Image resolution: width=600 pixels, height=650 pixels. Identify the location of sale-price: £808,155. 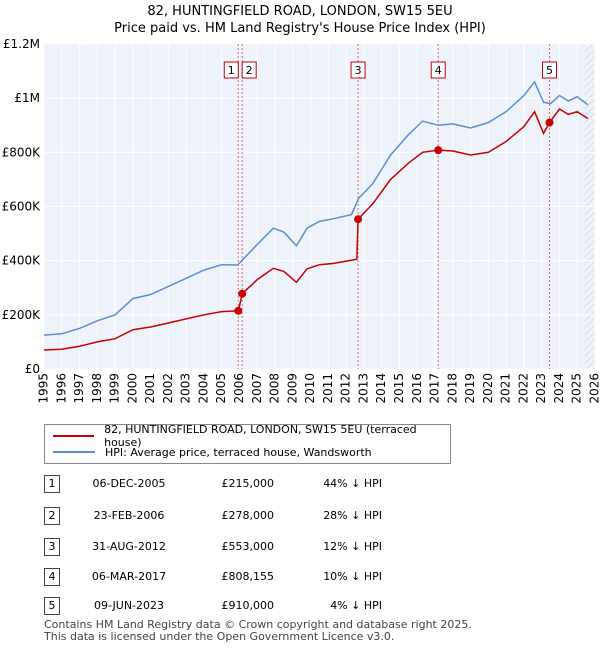
(248, 576).